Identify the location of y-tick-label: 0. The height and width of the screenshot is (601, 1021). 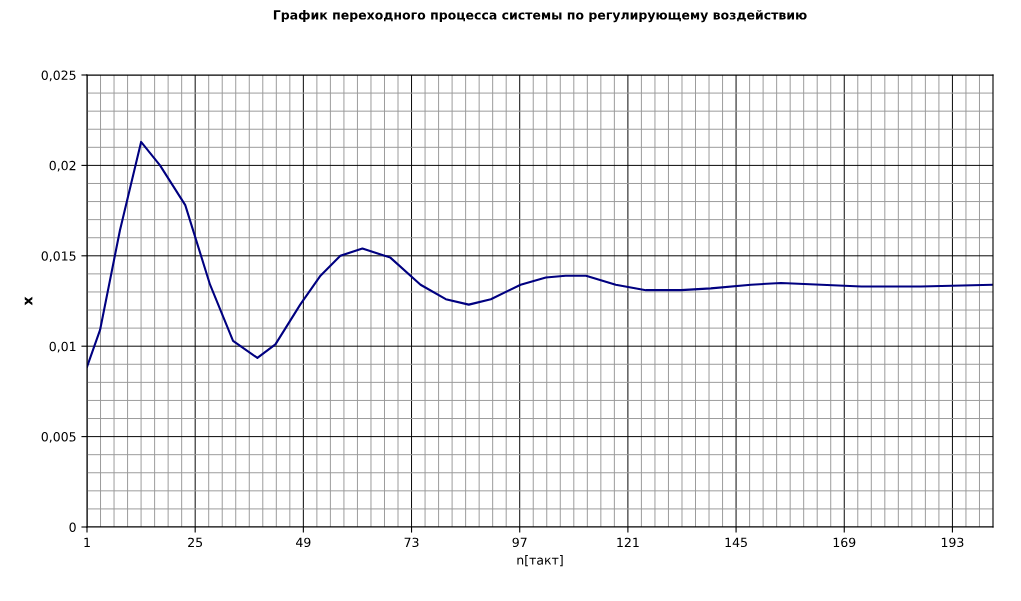
(72, 527).